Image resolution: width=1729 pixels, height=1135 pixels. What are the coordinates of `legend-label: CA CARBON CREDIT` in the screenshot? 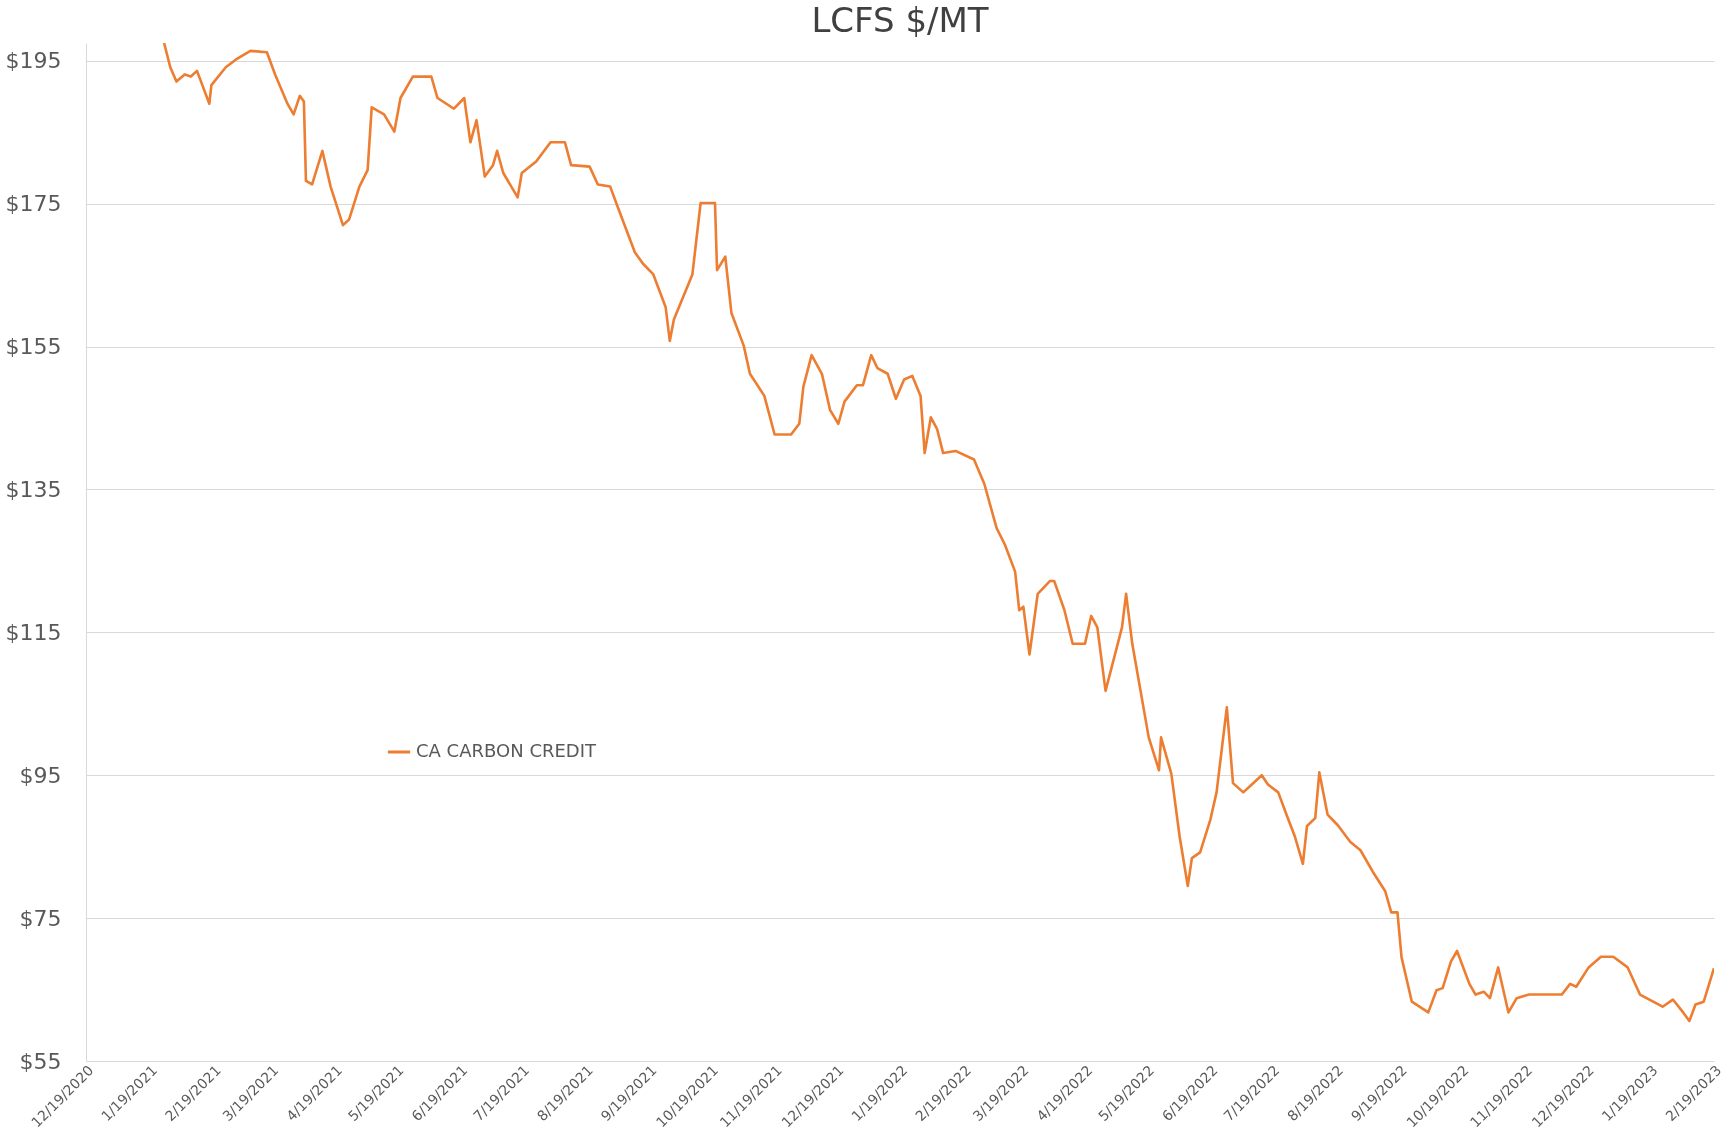 It's located at (506, 750).